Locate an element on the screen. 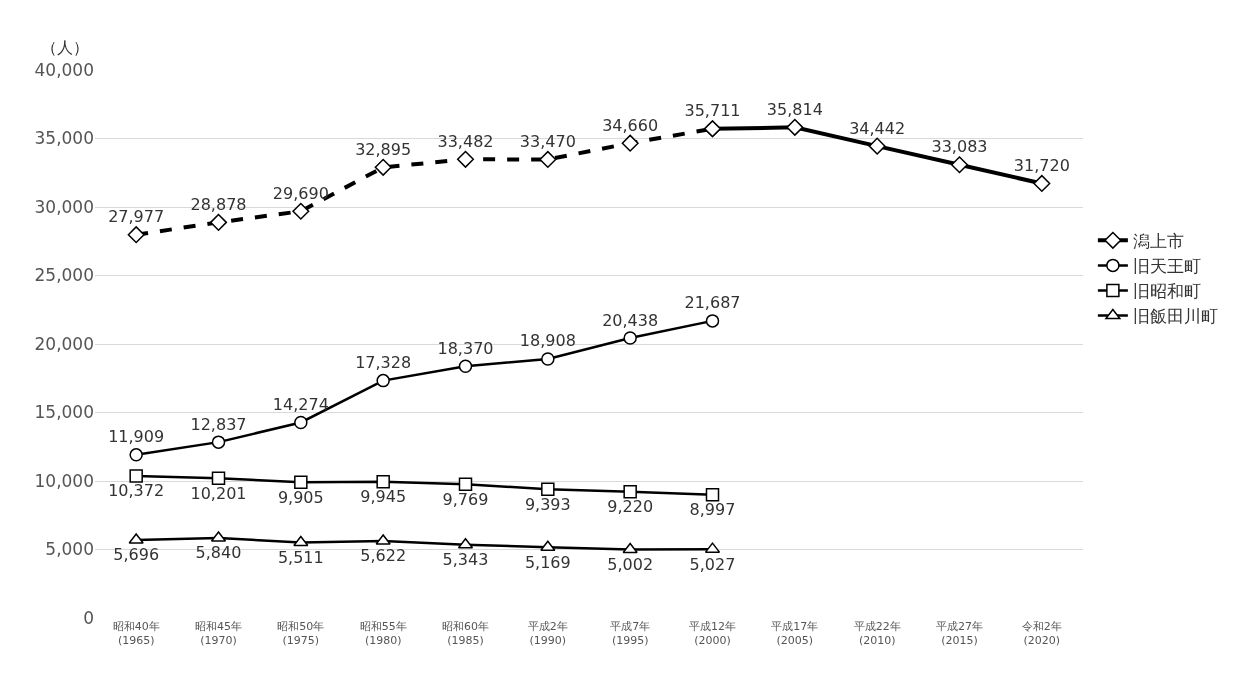 The width and height of the screenshot is (1235, 693). data-label: 33,482 is located at coordinates (465, 141).